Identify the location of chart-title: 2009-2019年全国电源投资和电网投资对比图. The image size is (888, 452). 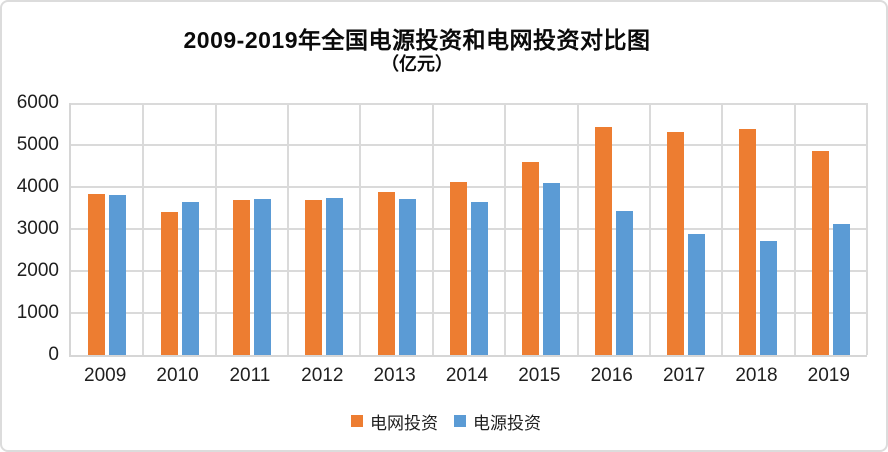
(417, 40).